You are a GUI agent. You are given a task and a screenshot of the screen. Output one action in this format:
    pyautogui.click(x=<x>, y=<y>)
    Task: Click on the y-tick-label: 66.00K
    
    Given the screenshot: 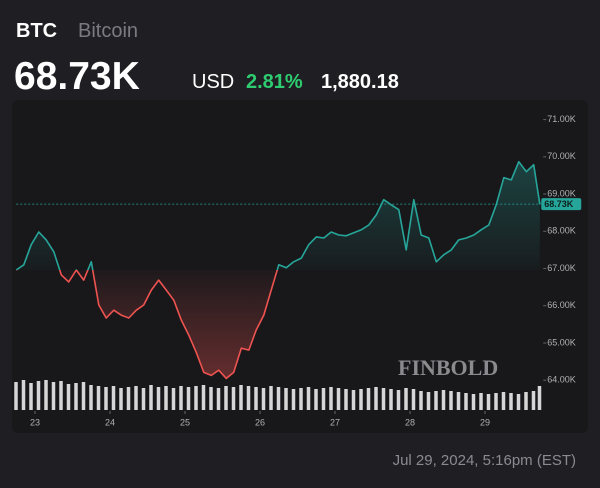 What is the action you would take?
    pyautogui.click(x=561, y=305)
    